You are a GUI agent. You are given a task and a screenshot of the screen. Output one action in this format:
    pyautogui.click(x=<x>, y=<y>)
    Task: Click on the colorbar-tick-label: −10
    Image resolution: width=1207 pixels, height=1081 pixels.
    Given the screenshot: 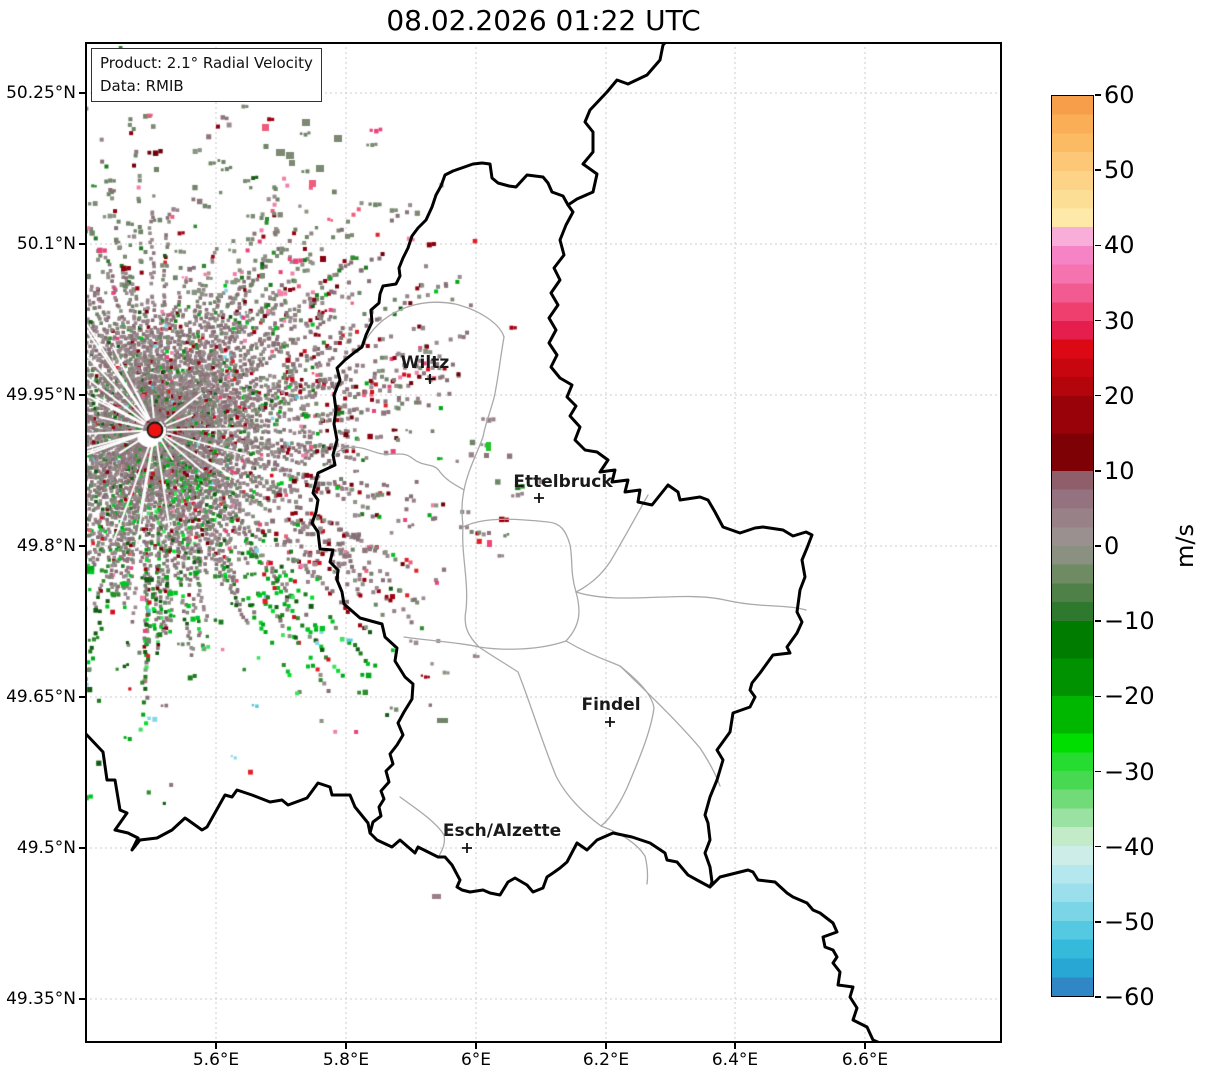 What is the action you would take?
    pyautogui.click(x=1129, y=621)
    